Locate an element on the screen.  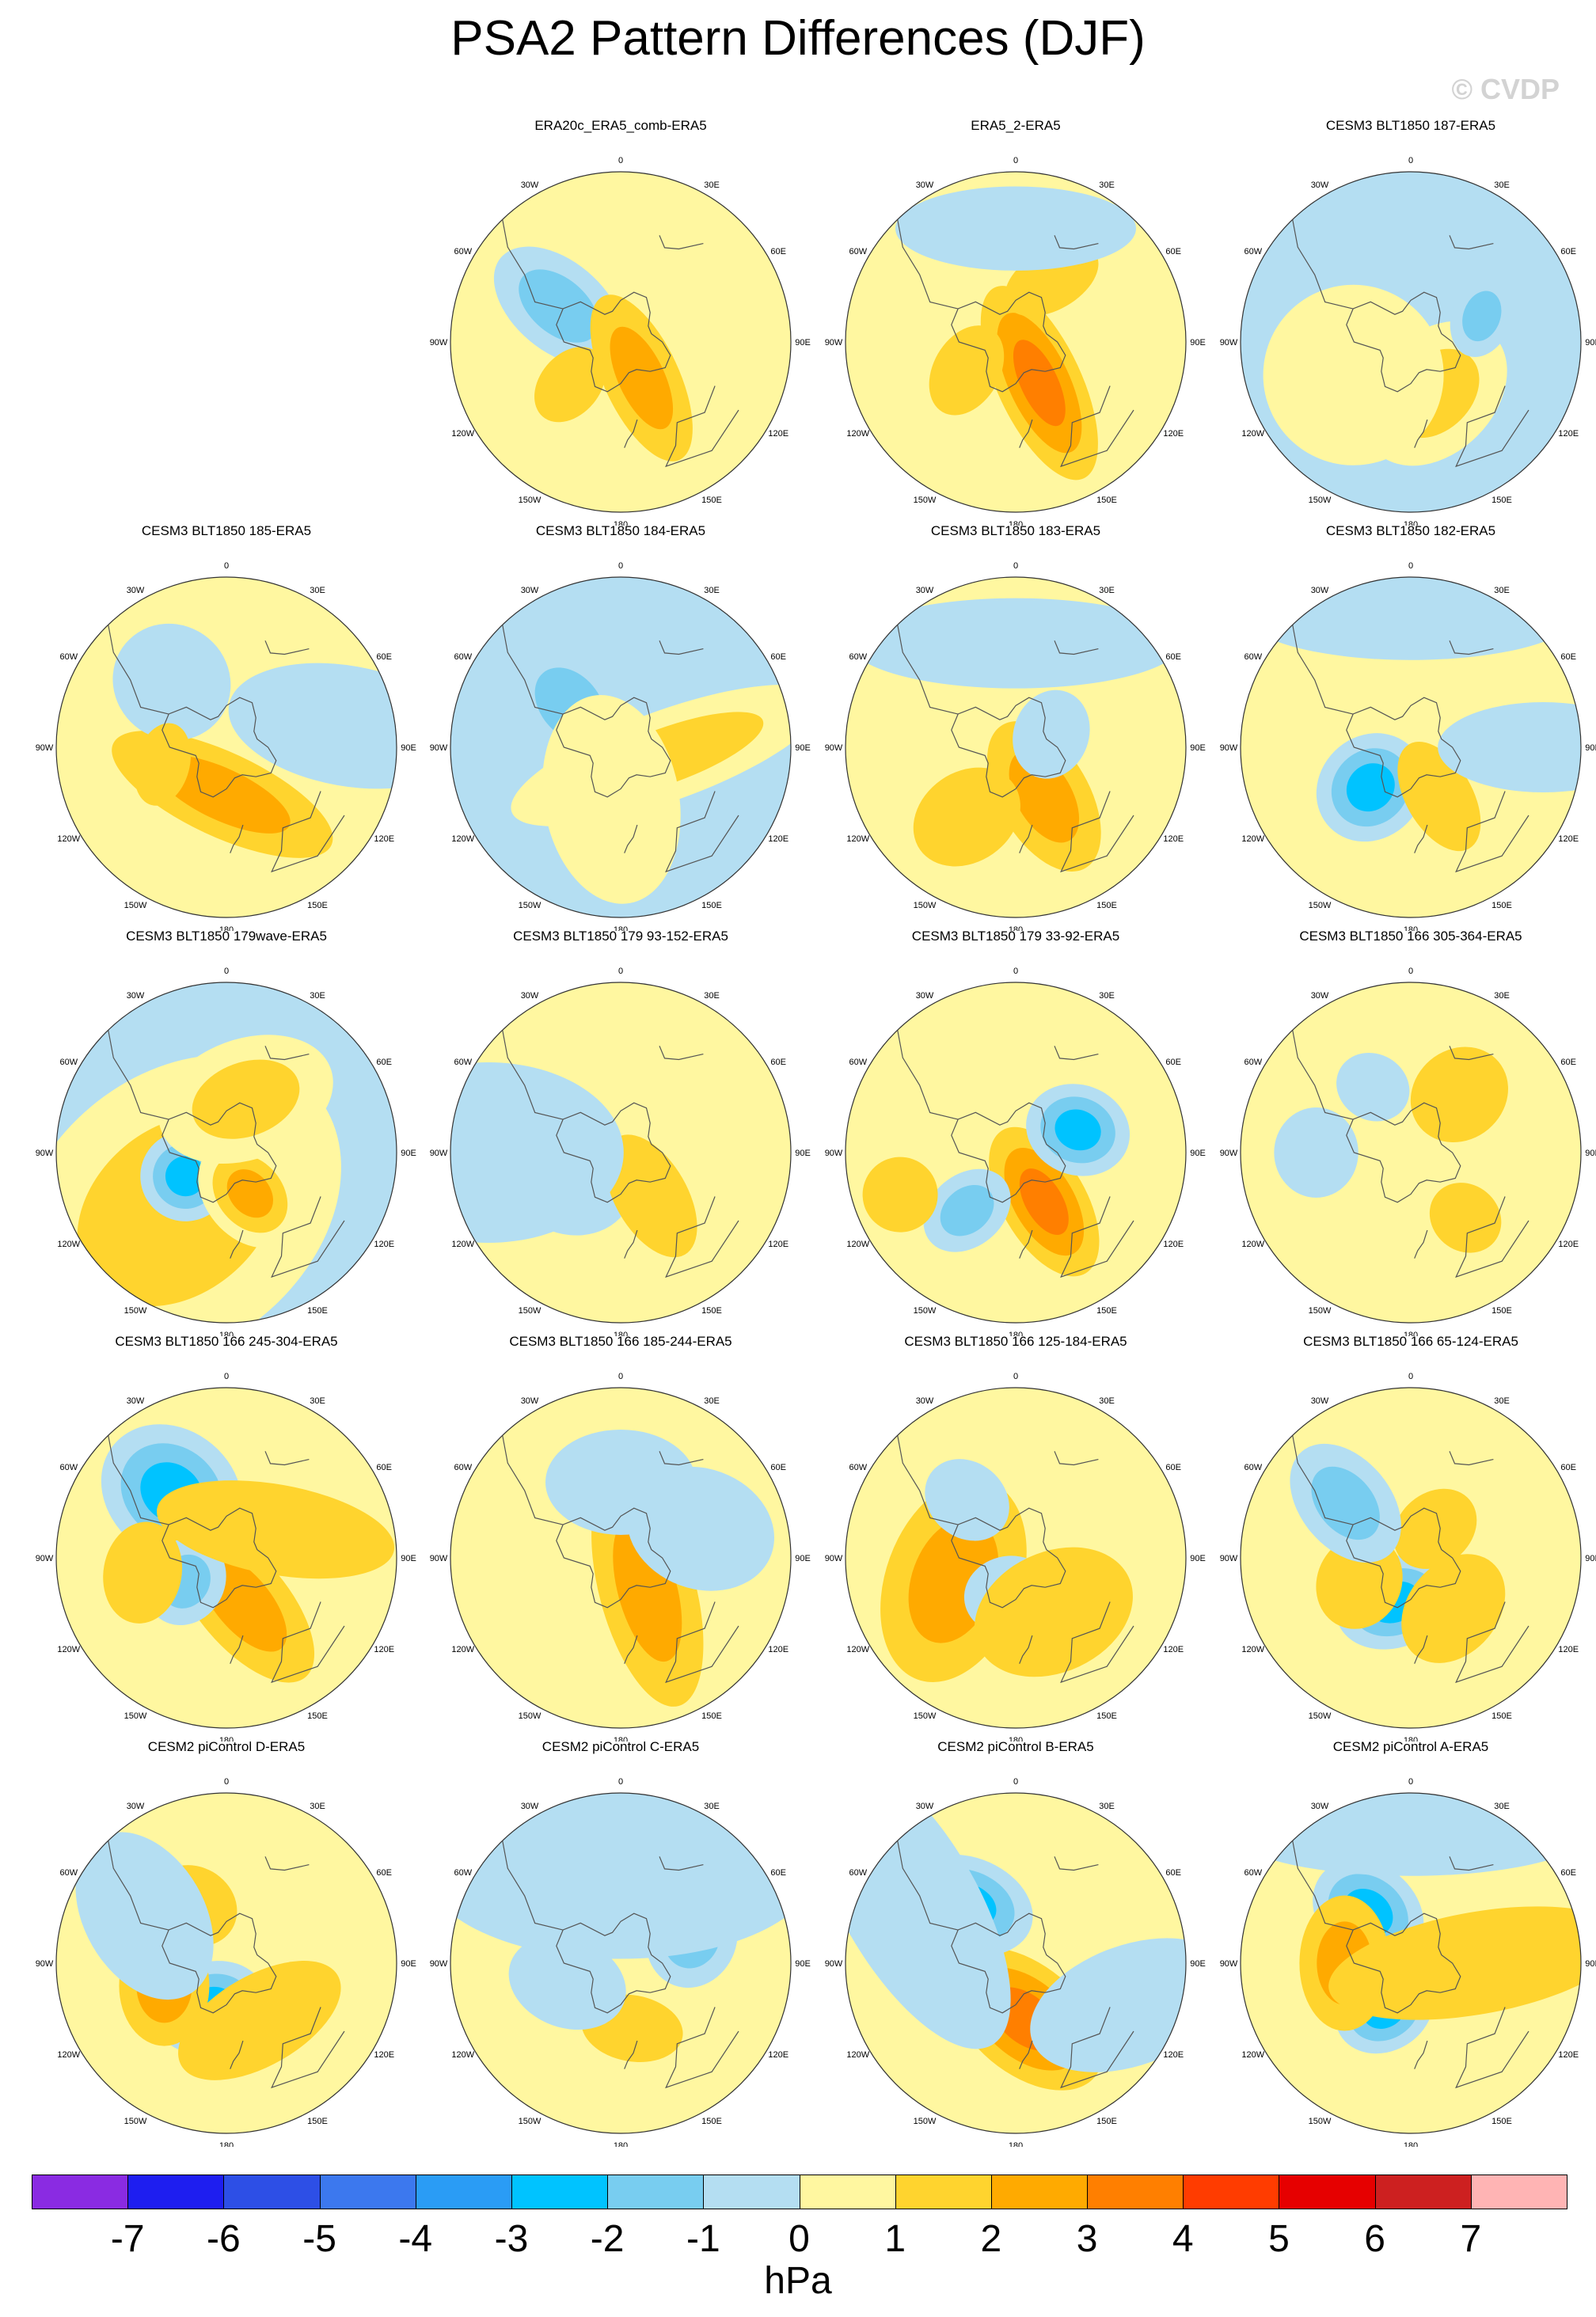
colorbar-tick-label: -7 is located at coordinates (127, 2239).